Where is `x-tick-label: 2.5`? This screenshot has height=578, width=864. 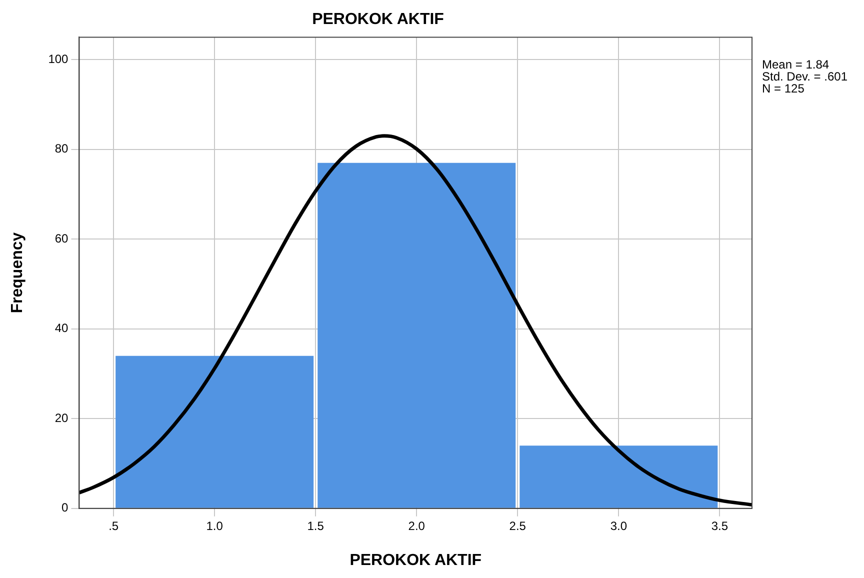
x-tick-label: 2.5 is located at coordinates (517, 525).